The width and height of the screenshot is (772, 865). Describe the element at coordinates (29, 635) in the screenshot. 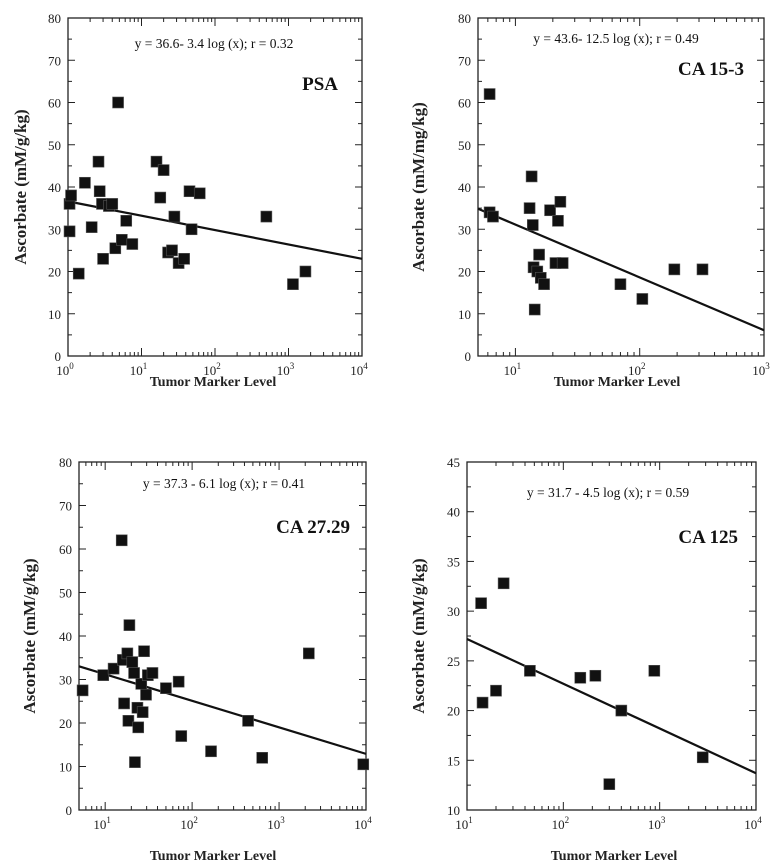

I see `y-axis-label: Ascorbate (mM/g/kg)` at that location.